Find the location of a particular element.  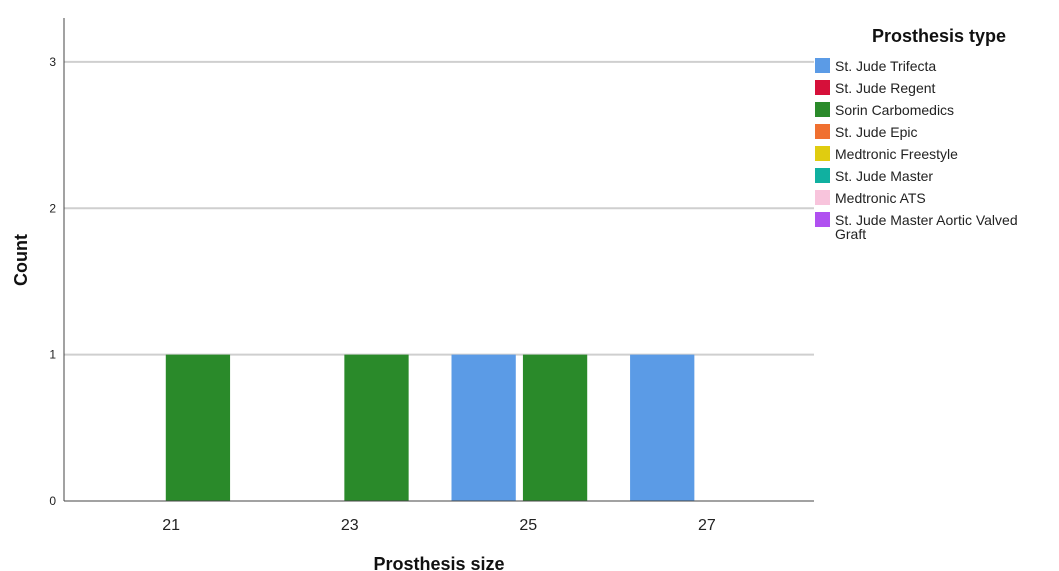

legend-label: St. Jude Trifecta is located at coordinates (885, 66).